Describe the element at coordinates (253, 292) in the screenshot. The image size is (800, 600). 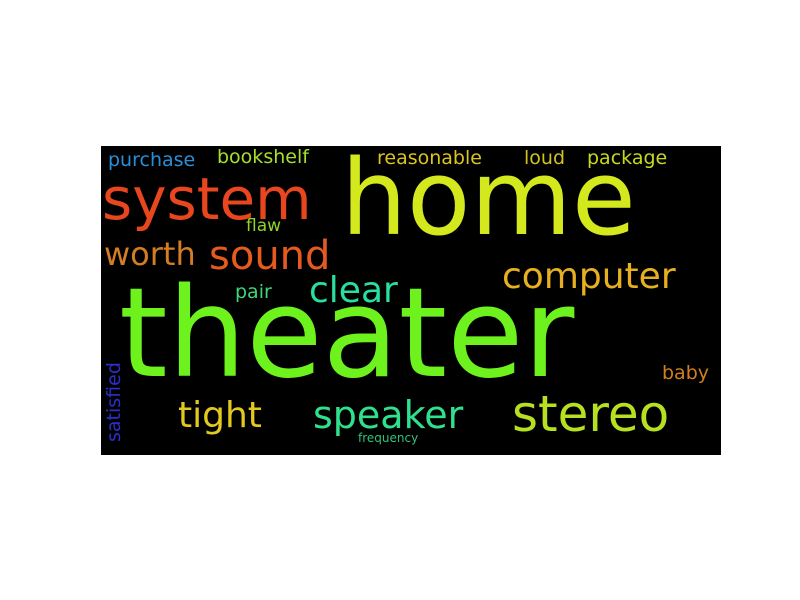
I see `word-pair: pair` at that location.